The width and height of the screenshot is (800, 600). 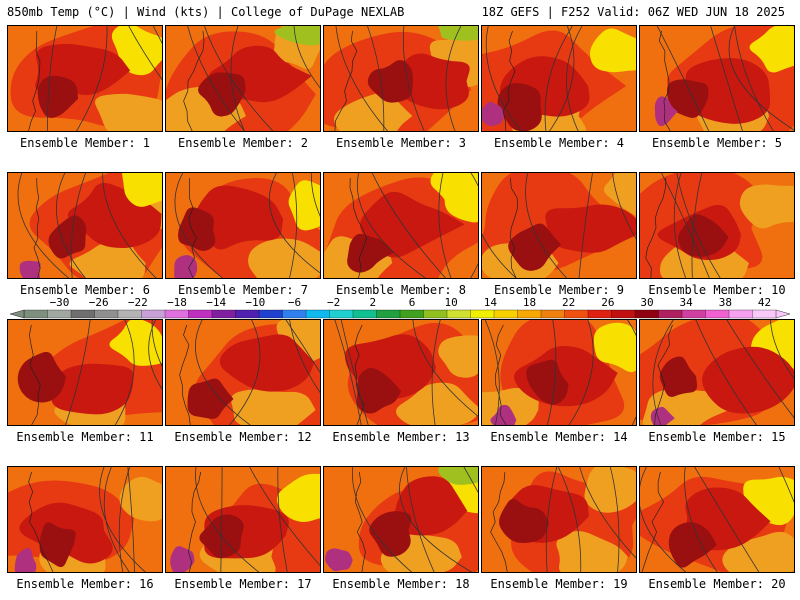 What do you see at coordinates (717, 437) in the screenshot?
I see `ensemble-member-label: Ensemble Member: 15` at bounding box center [717, 437].